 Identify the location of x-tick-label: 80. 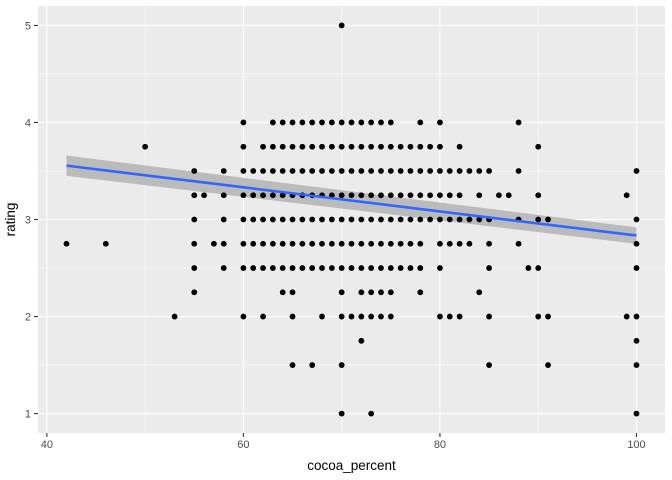
(440, 445).